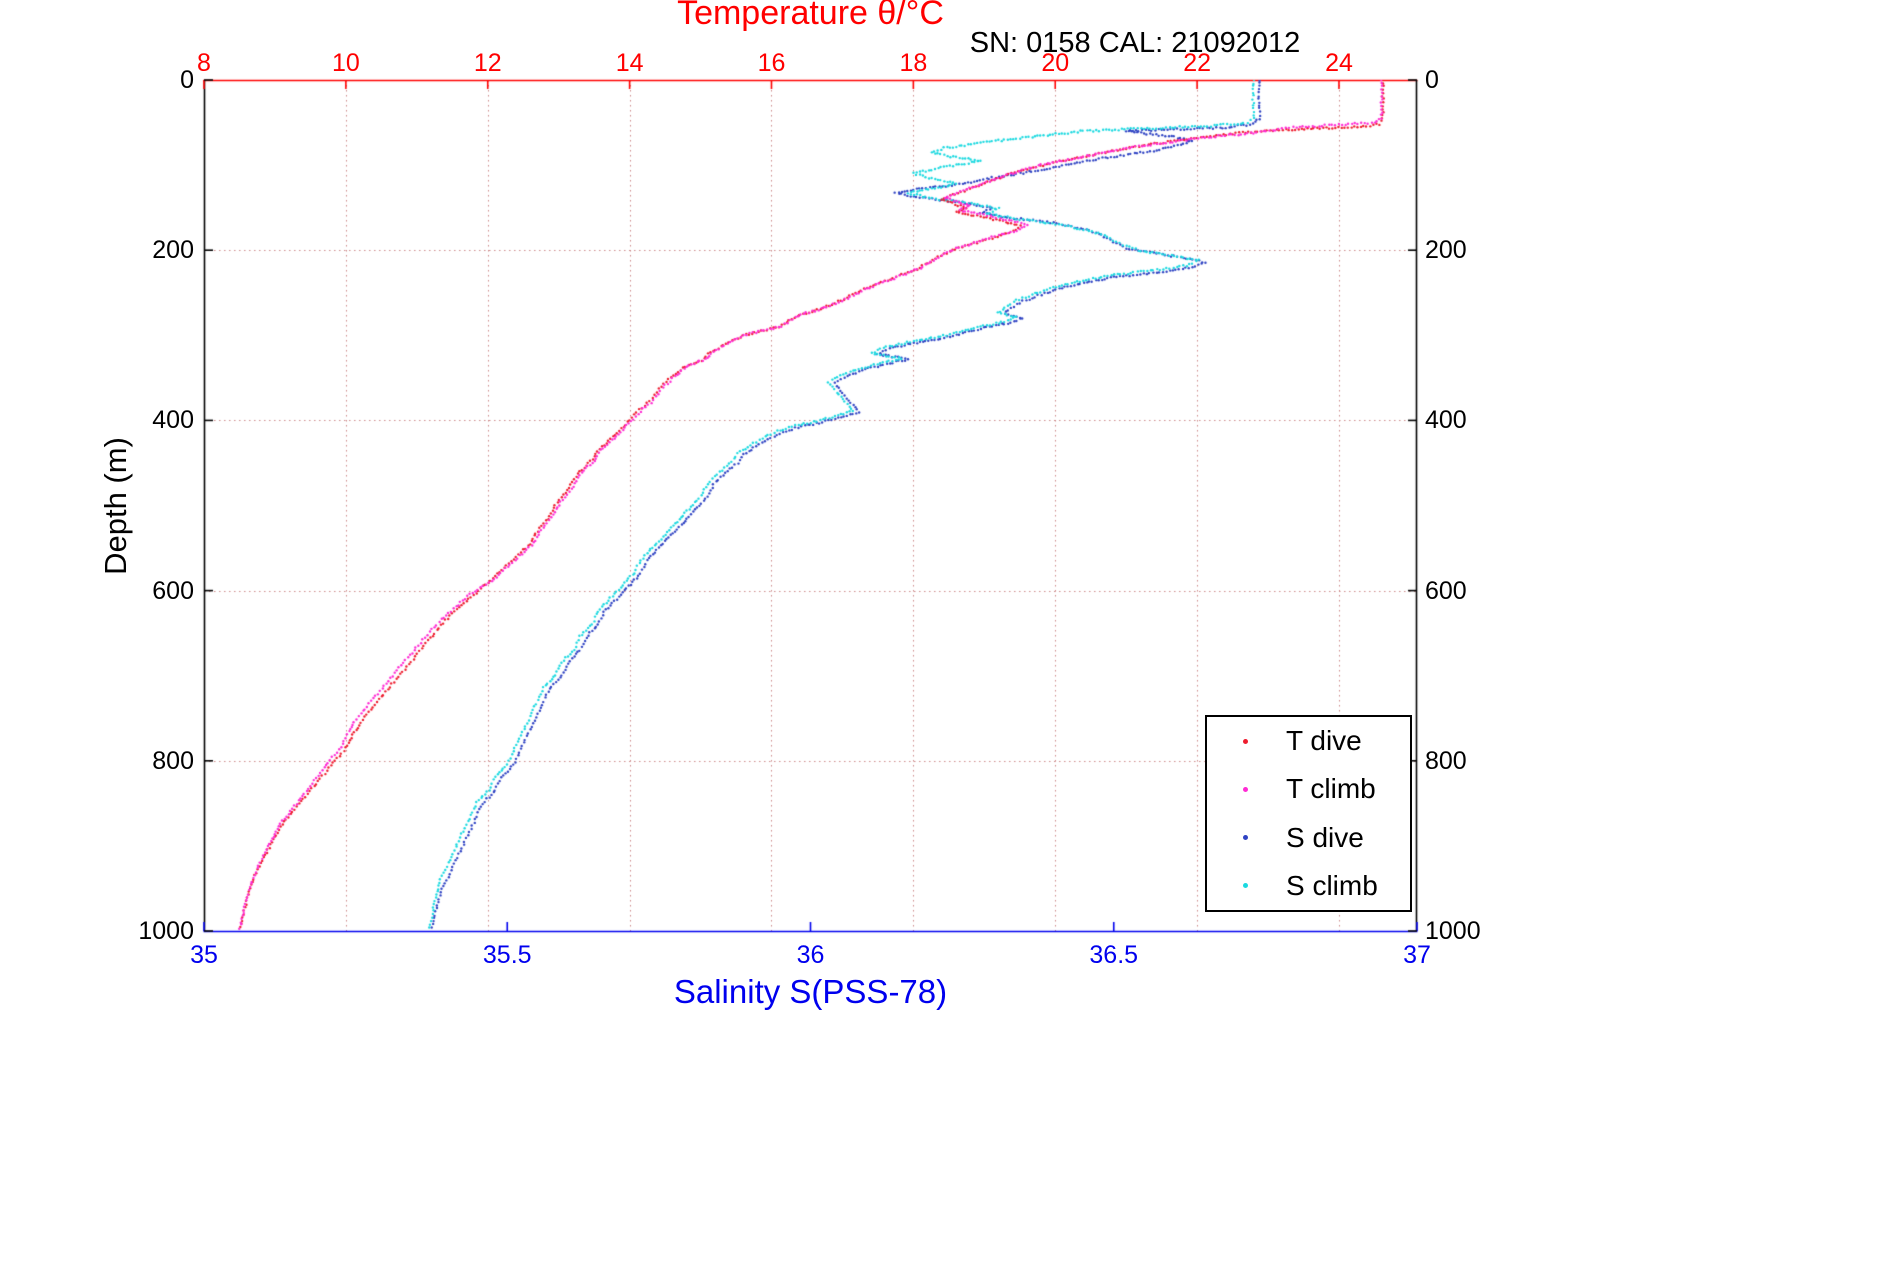 The height and width of the screenshot is (1262, 1891). Describe the element at coordinates (115, 506) in the screenshot. I see `depth-axis-label: Depth (m)` at that location.